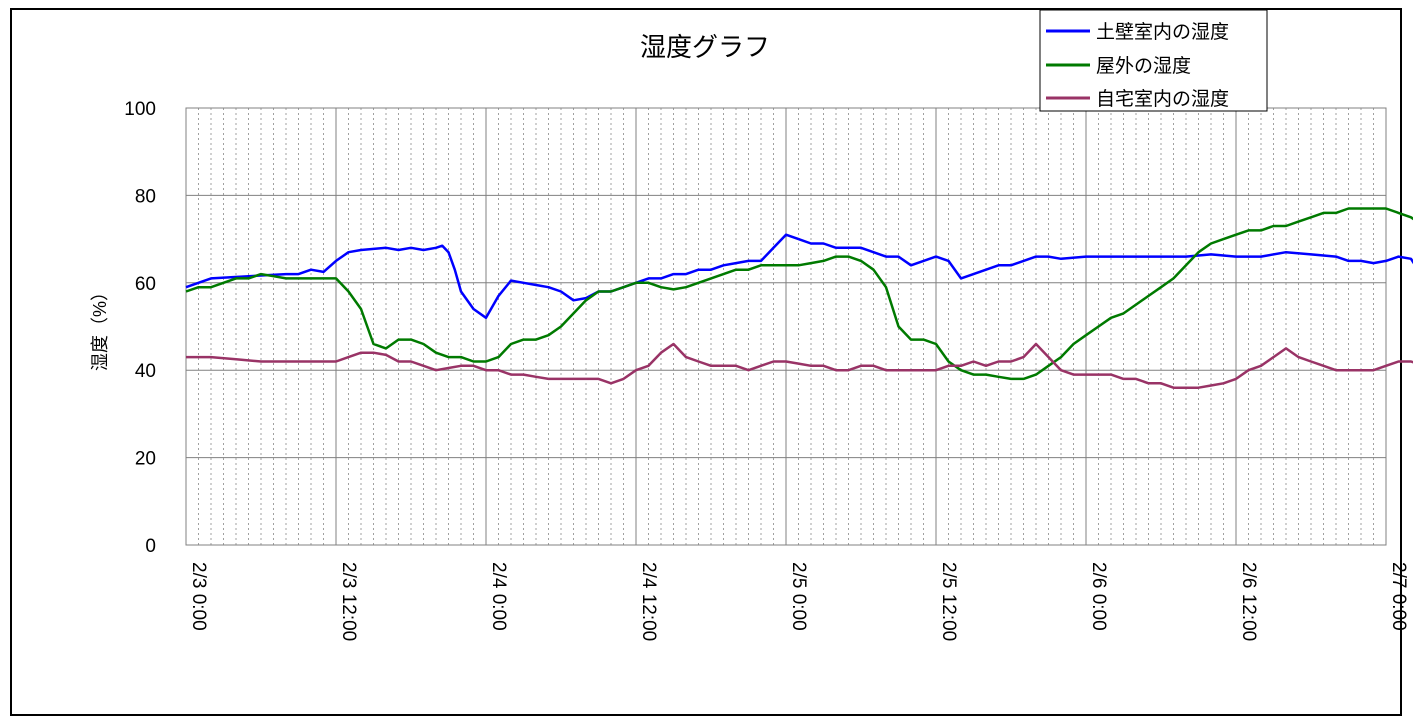  What do you see at coordinates (705, 47) in the screenshot?
I see `chart-title: 湿度グラフ` at bounding box center [705, 47].